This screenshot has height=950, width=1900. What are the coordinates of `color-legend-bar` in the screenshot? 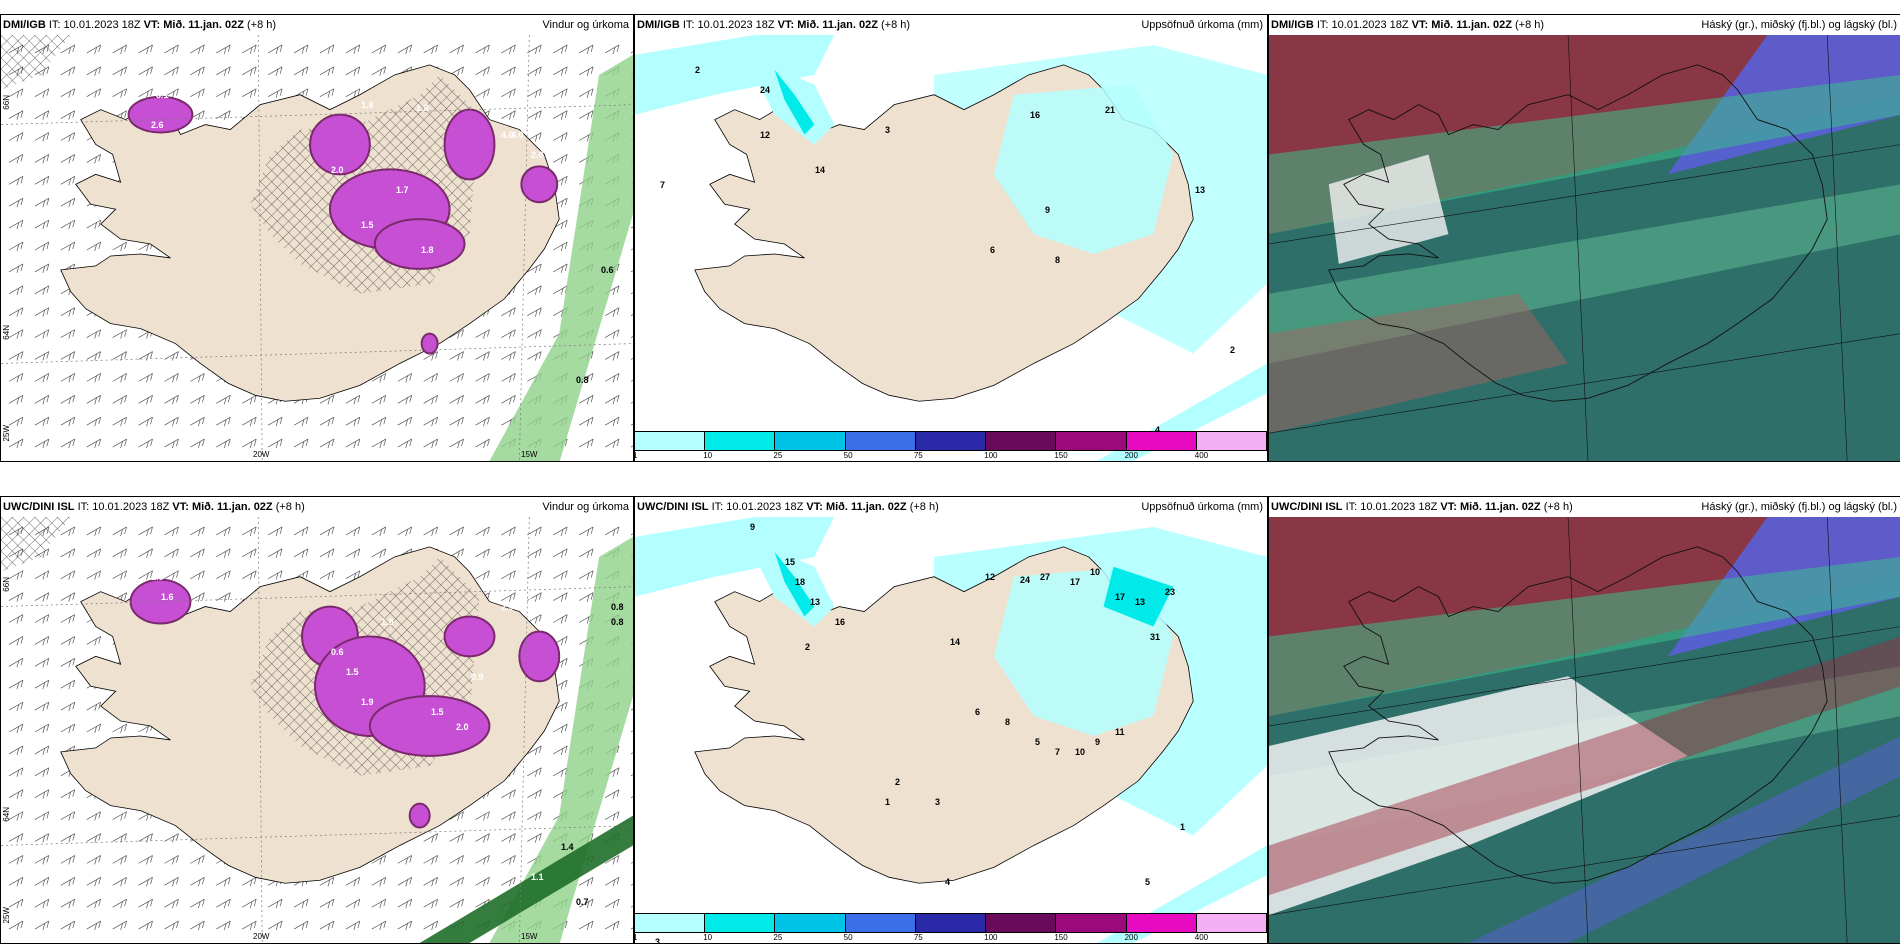 It's located at (951, 923).